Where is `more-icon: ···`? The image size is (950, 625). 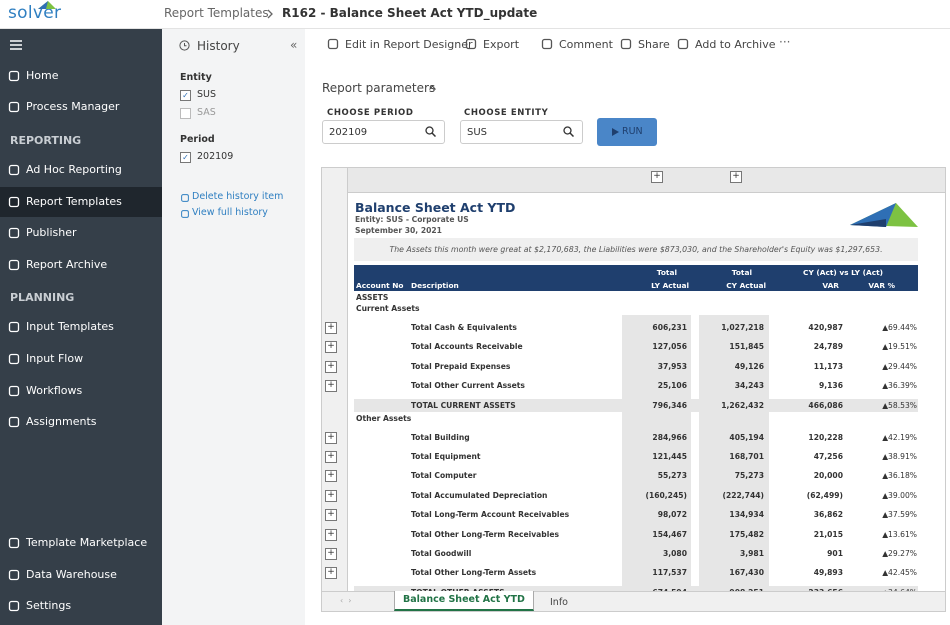 more-icon: ··· is located at coordinates (785, 42).